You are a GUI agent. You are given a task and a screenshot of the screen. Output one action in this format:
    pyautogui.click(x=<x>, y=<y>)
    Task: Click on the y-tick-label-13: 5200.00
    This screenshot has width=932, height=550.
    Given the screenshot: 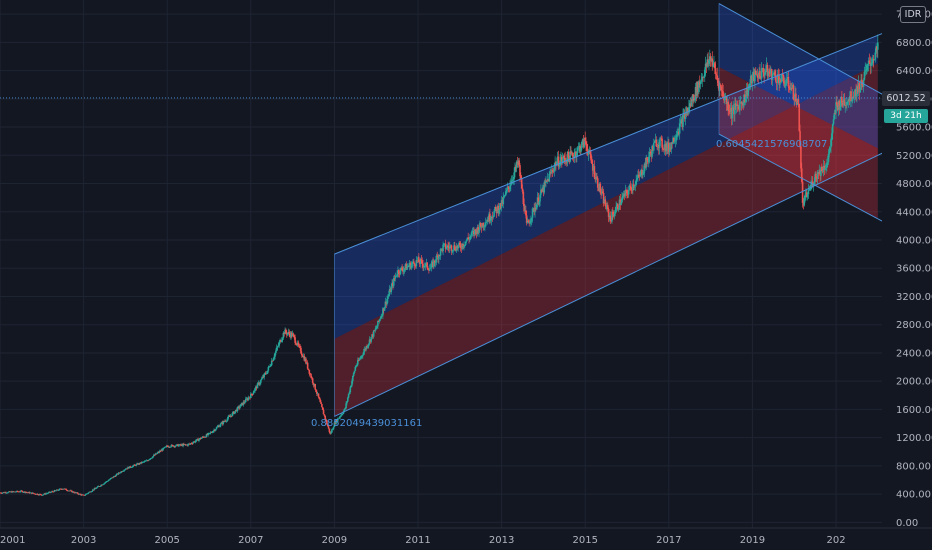 What is the action you would take?
    pyautogui.click(x=914, y=156)
    